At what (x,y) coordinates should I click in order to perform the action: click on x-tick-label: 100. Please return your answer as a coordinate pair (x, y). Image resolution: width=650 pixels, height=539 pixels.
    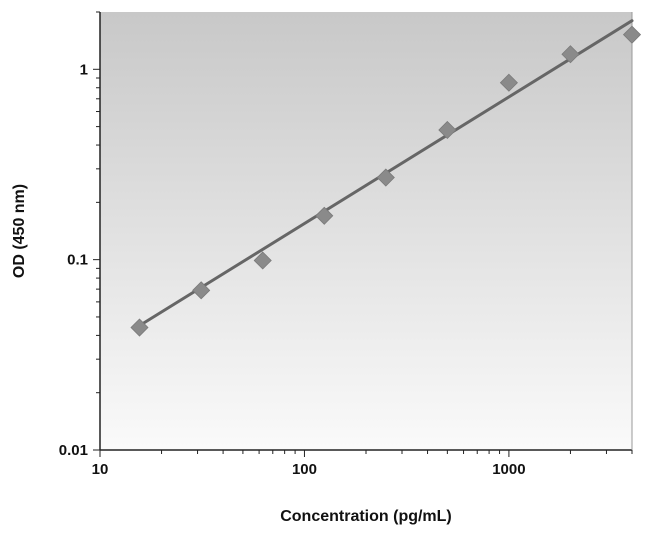
    Looking at the image, I should click on (304, 469).